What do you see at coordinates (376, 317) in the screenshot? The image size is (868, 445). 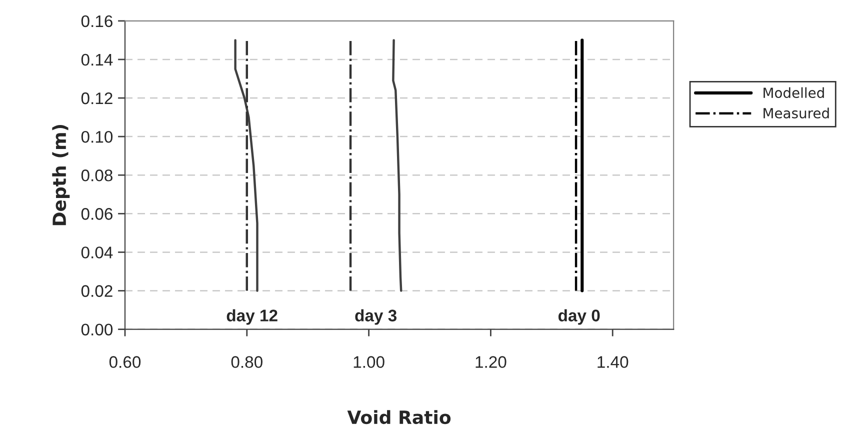 I see `annotation: day 3` at bounding box center [376, 317].